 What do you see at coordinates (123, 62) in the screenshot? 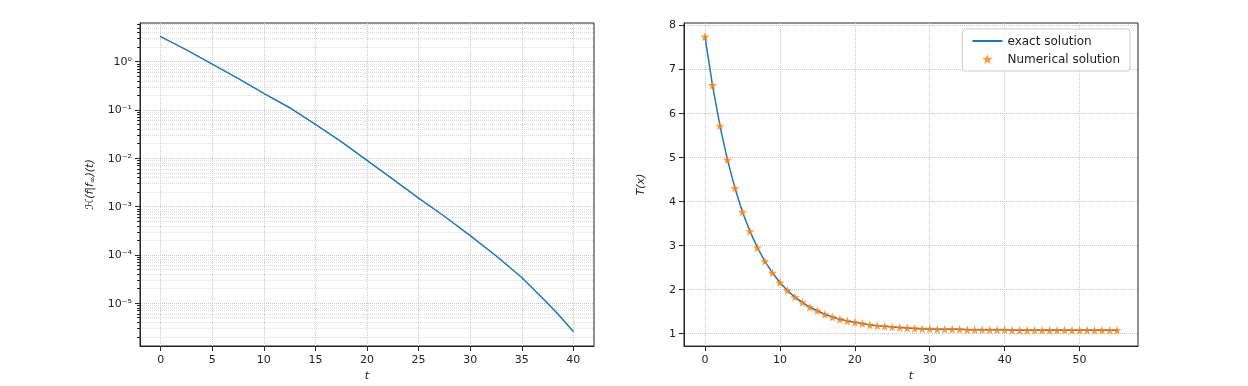
I see `y-tick-label: 10⁰` at bounding box center [123, 62].